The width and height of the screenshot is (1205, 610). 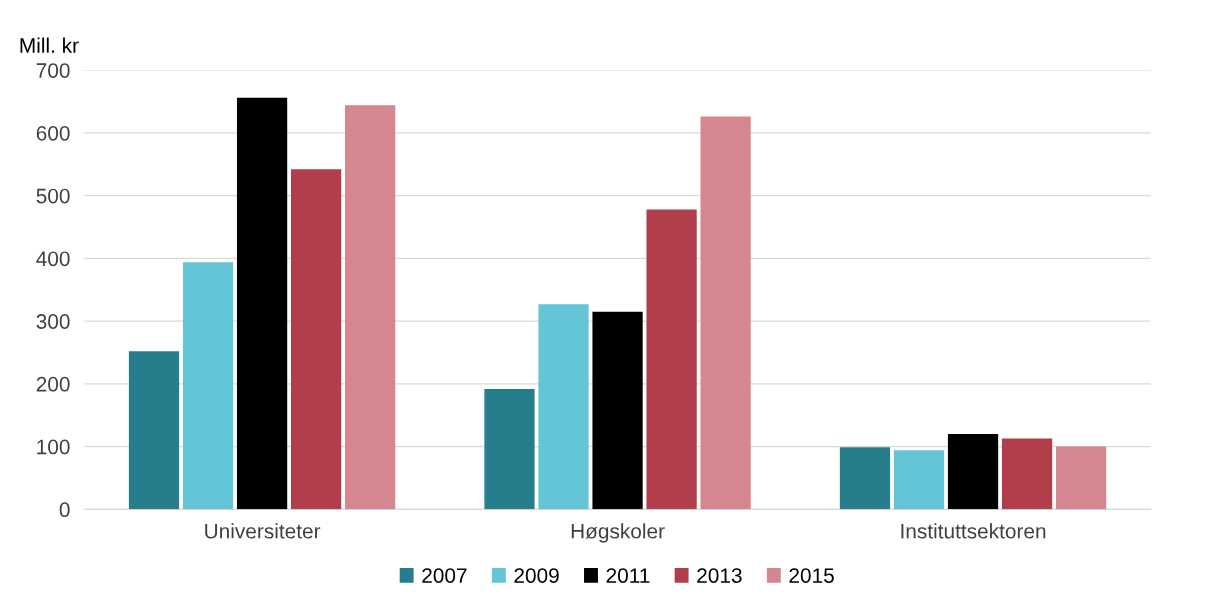 I want to click on y-axis-title: Mill. kr, so click(x=49, y=45).